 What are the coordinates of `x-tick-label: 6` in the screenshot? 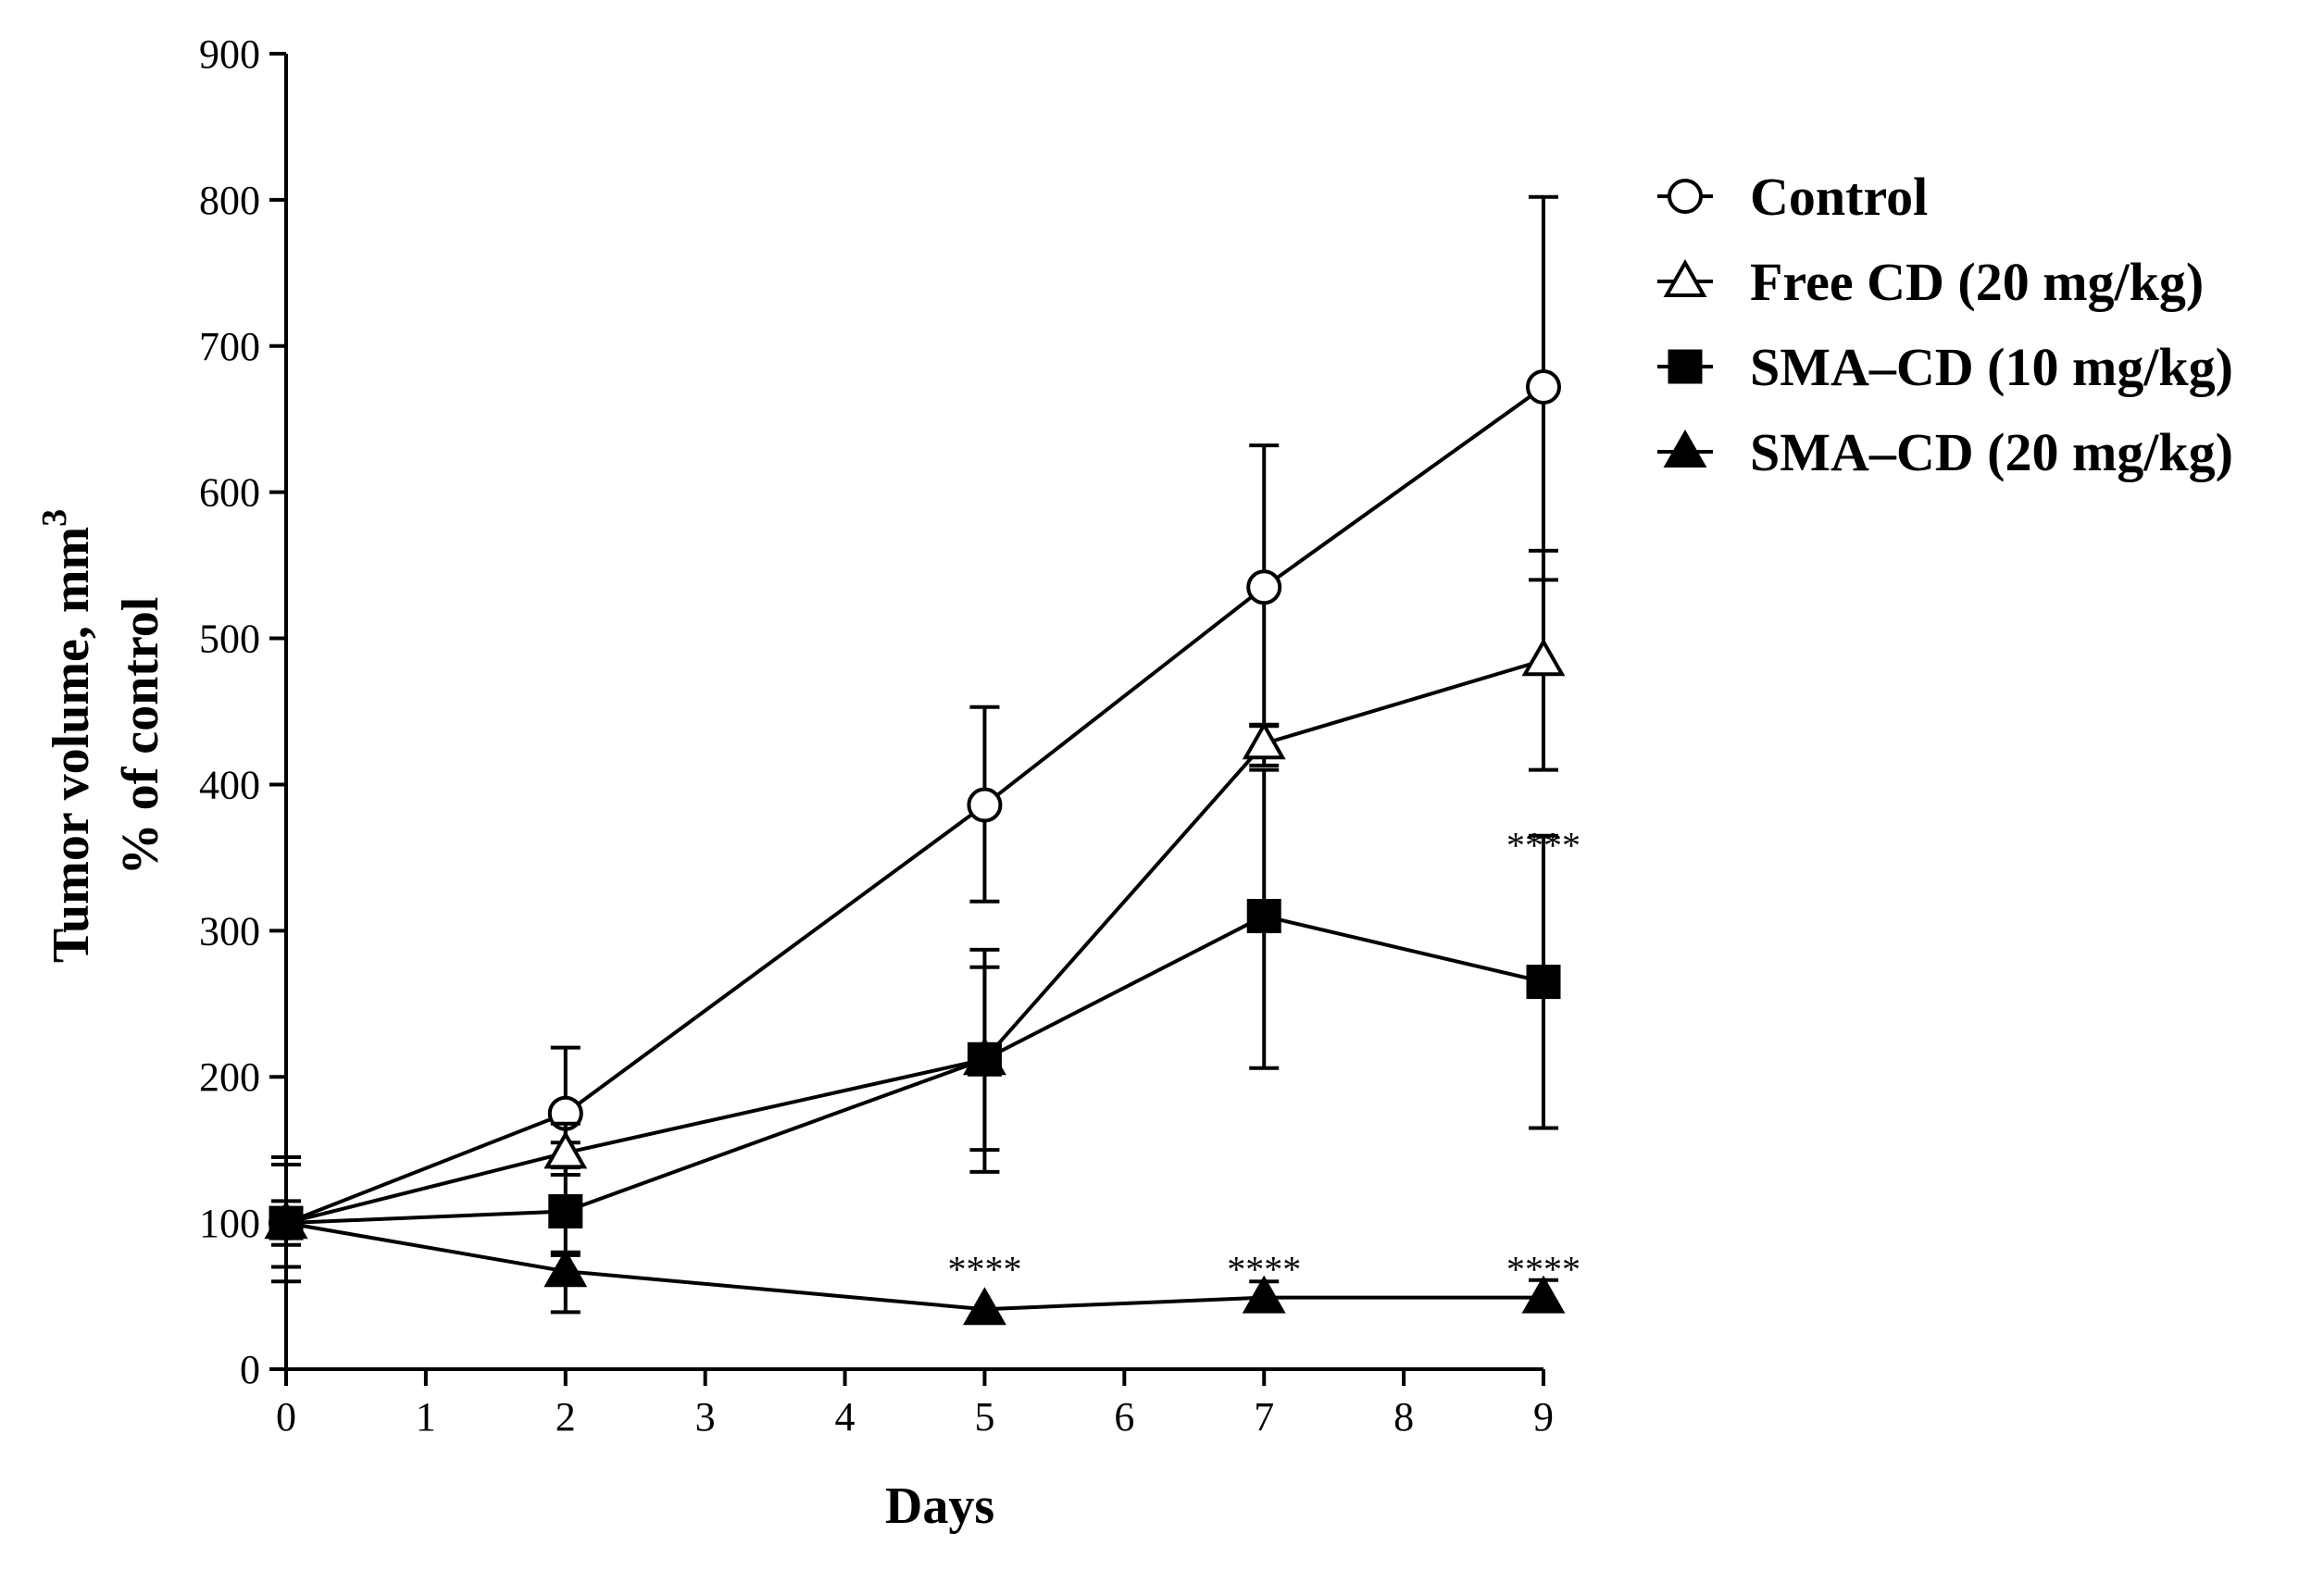 It's located at (1124, 1417).